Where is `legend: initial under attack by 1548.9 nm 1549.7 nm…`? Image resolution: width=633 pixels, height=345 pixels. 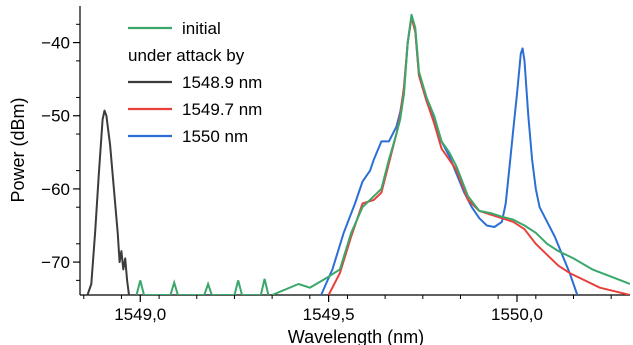
legend: initial under attack by 1548.9 nm 1549.7 nm… is located at coordinates (195, 82).